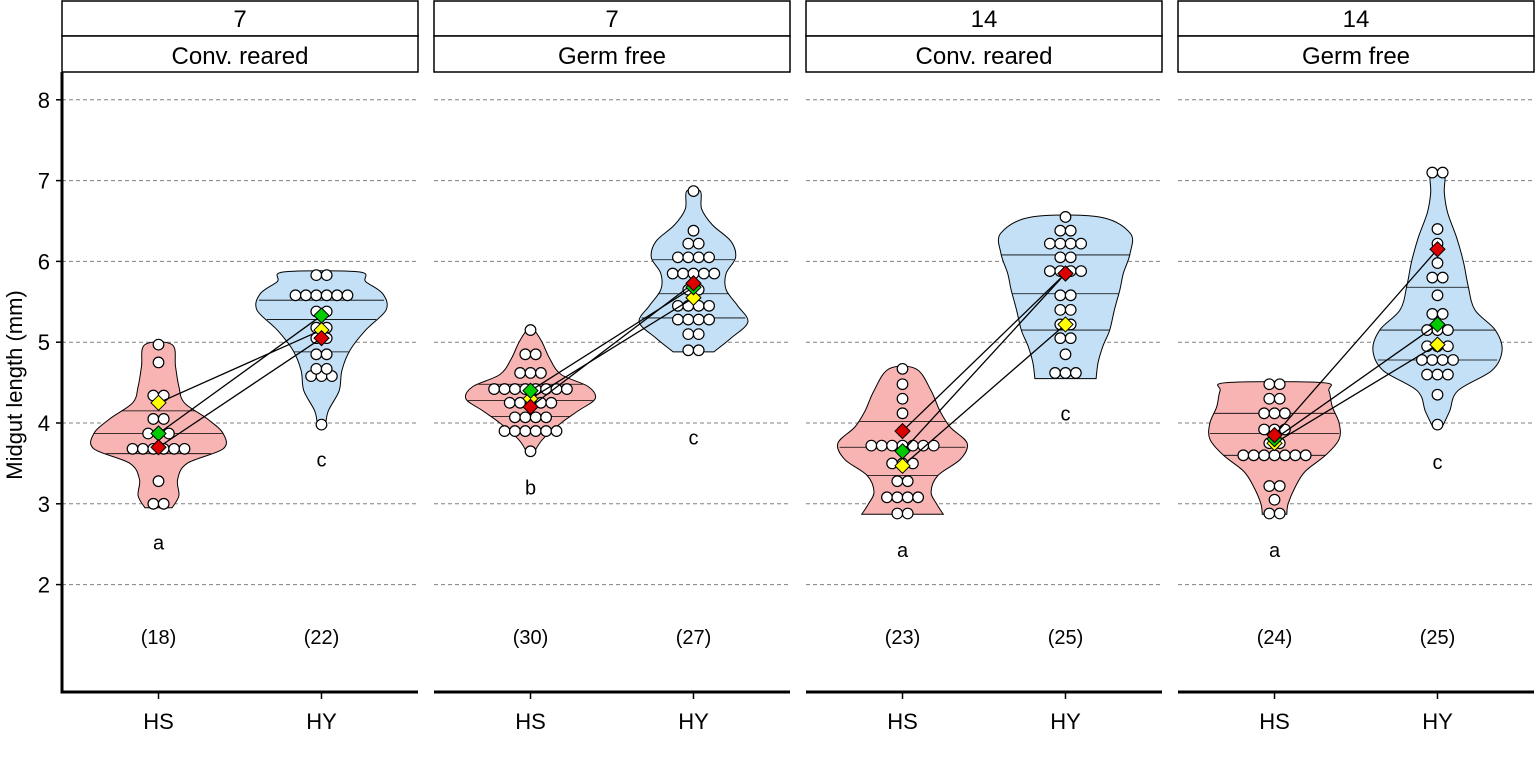  What do you see at coordinates (984, 56) in the screenshot?
I see `strip-bottom-label: Conv. reared` at bounding box center [984, 56].